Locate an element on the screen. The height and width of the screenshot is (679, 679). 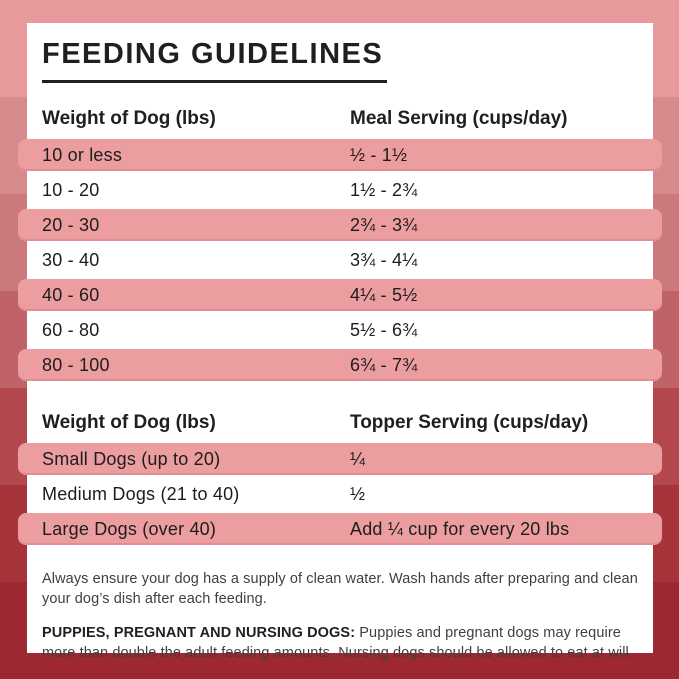
weight-cell: 60 - 80 is located at coordinates (71, 329).